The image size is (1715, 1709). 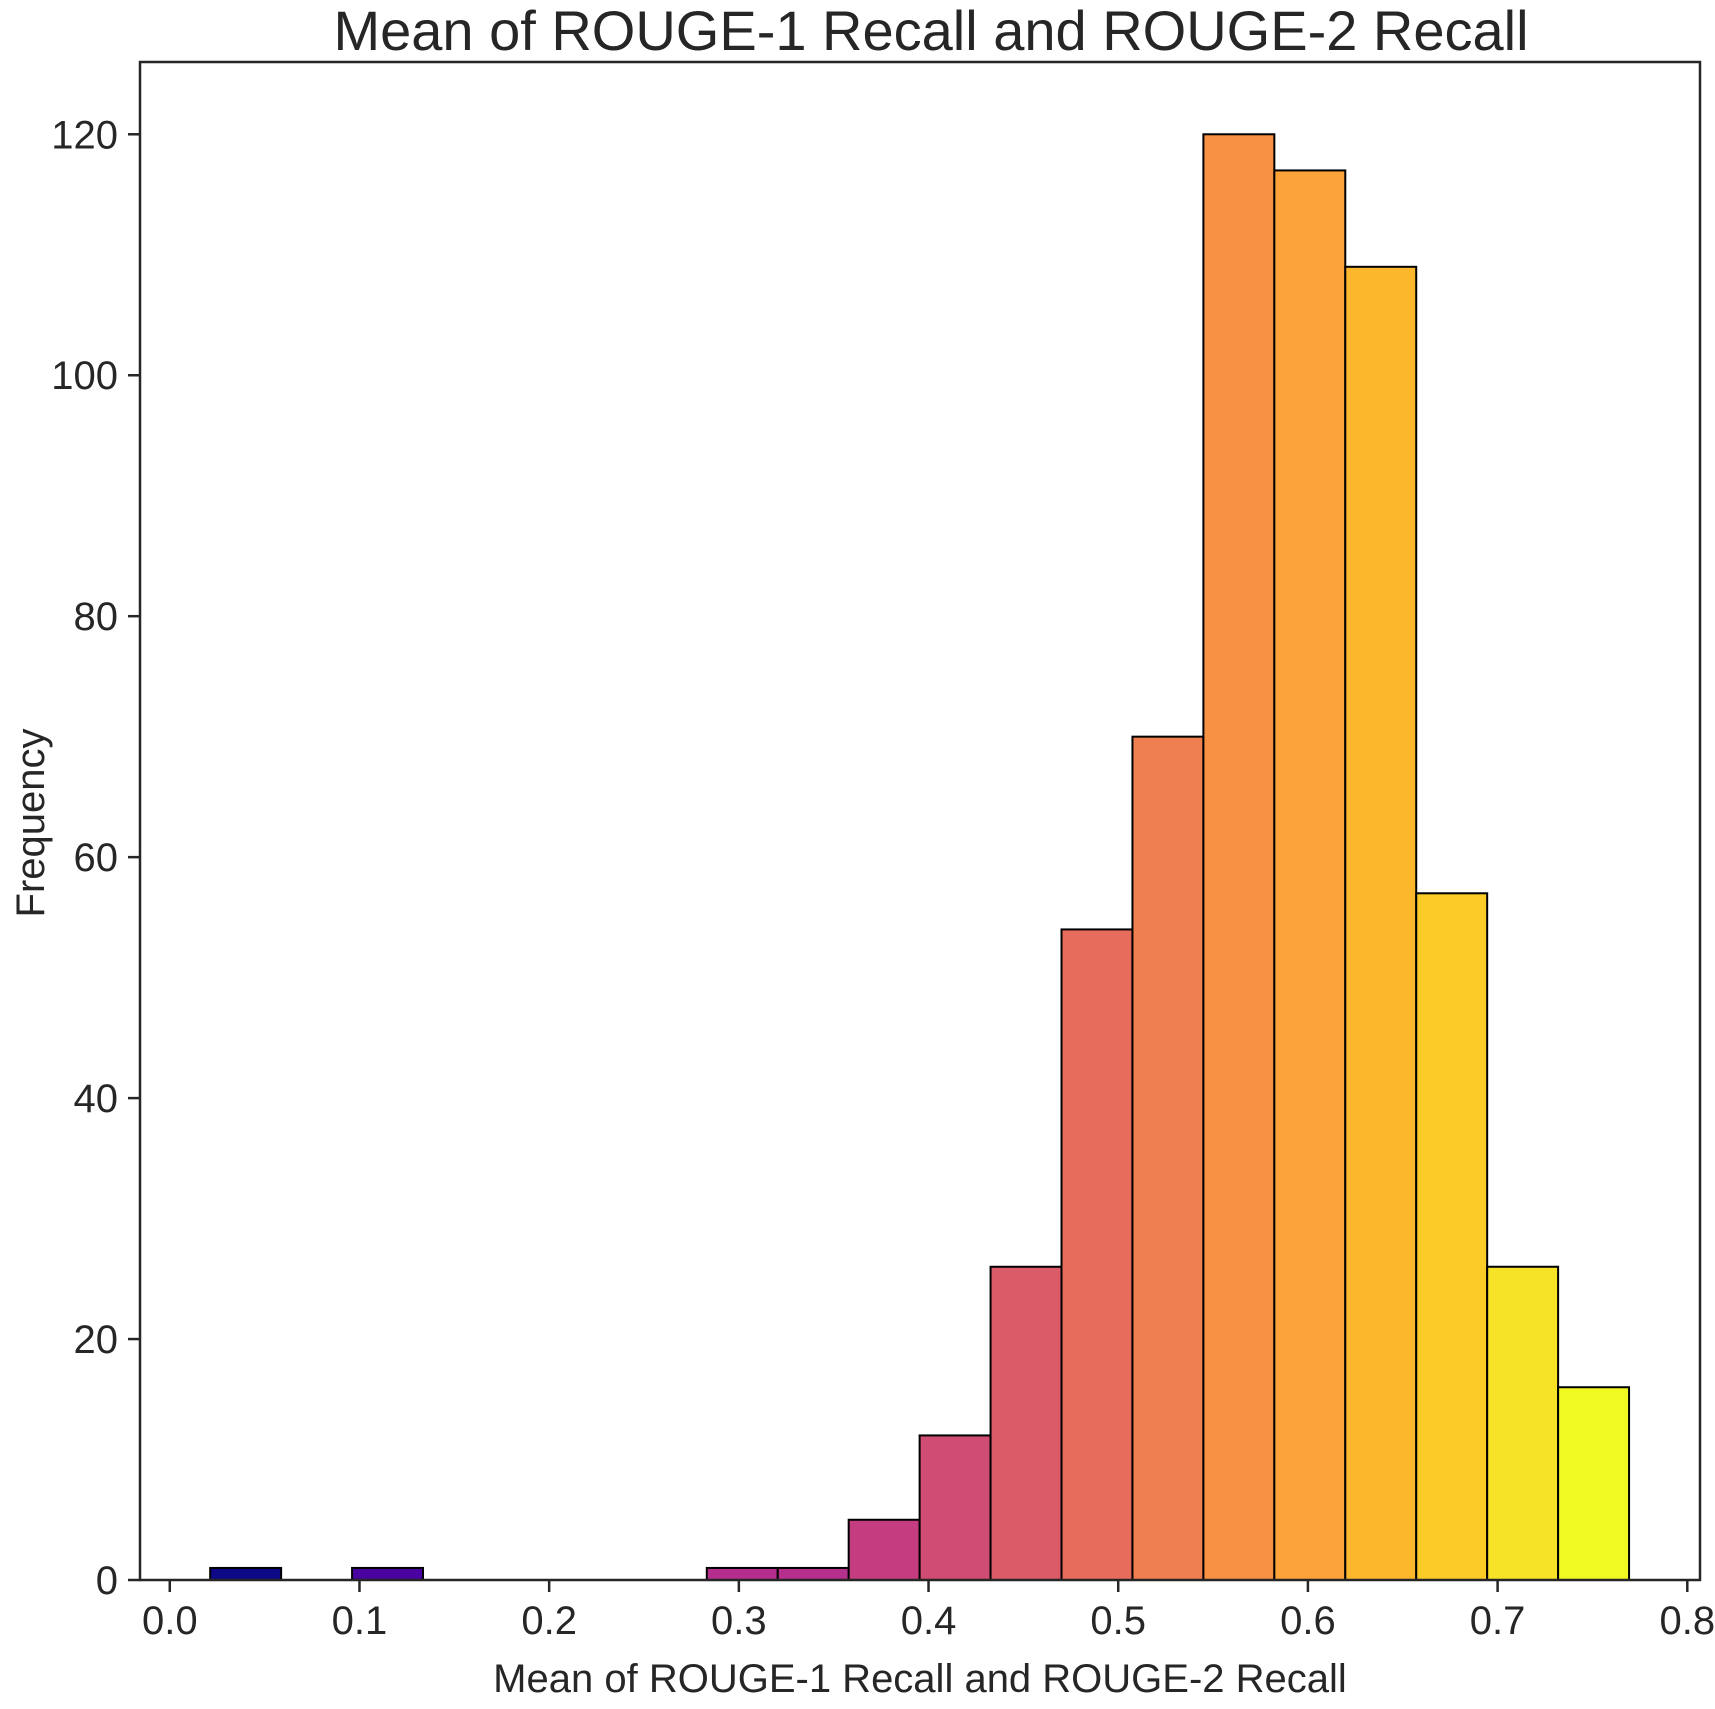 I want to click on y-tick-label: 120, so click(x=84, y=135).